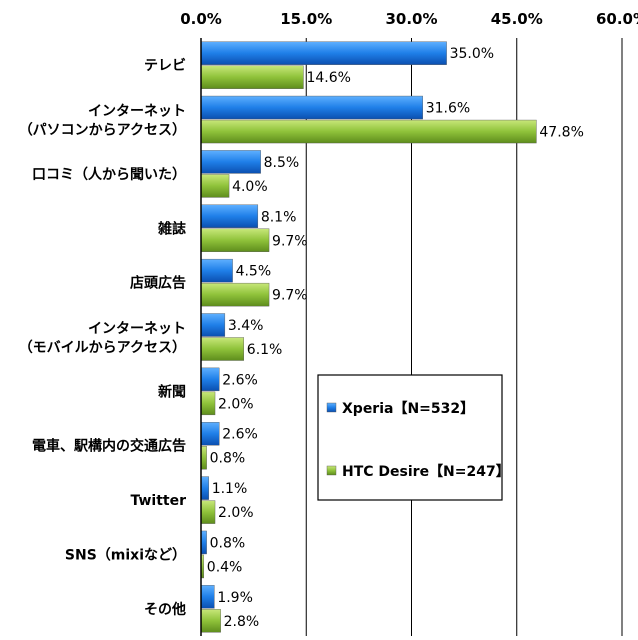 The image size is (638, 640). Describe the element at coordinates (408, 409) in the screenshot. I see `legend-label: Xperia【N=532】` at that location.